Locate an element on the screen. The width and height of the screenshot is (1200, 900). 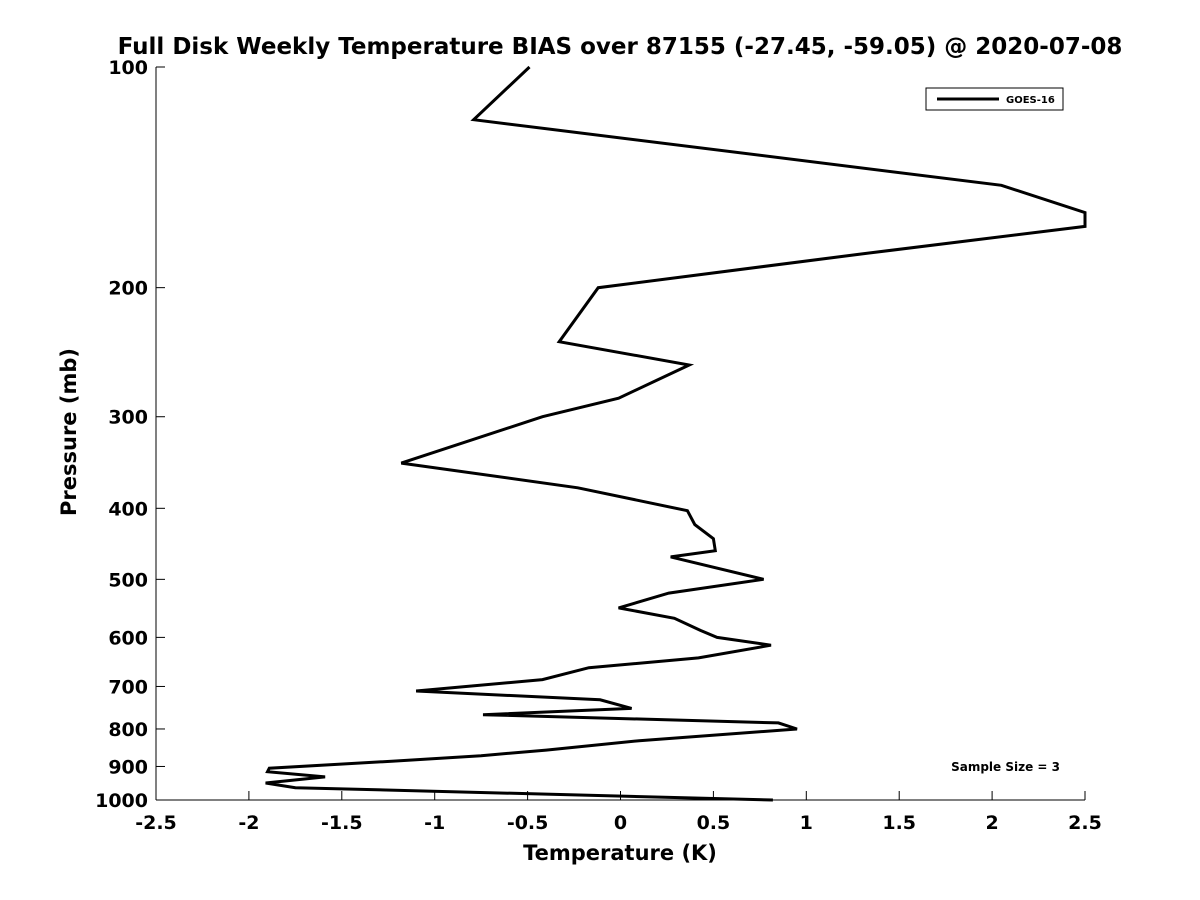
x-tick-label: -1.5 is located at coordinates (342, 823).